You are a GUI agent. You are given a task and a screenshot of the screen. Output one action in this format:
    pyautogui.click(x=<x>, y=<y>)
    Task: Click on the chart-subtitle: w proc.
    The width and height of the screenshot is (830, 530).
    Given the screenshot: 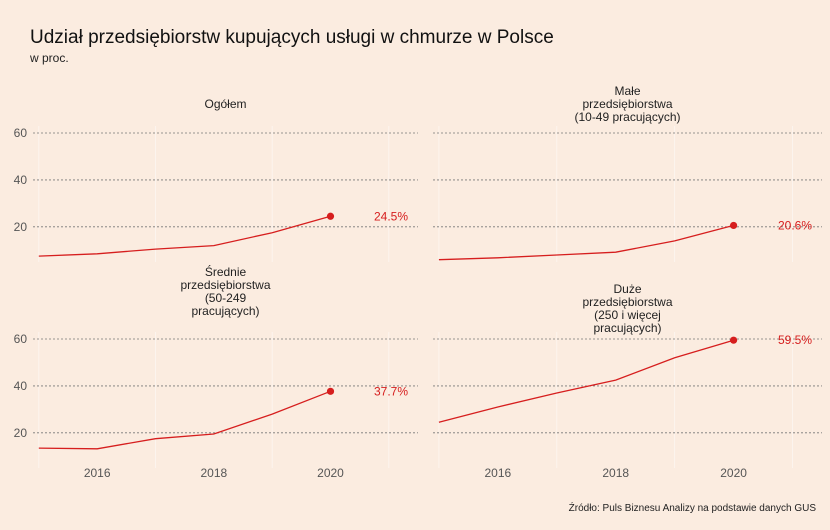 What is the action you would take?
    pyautogui.click(x=49, y=58)
    